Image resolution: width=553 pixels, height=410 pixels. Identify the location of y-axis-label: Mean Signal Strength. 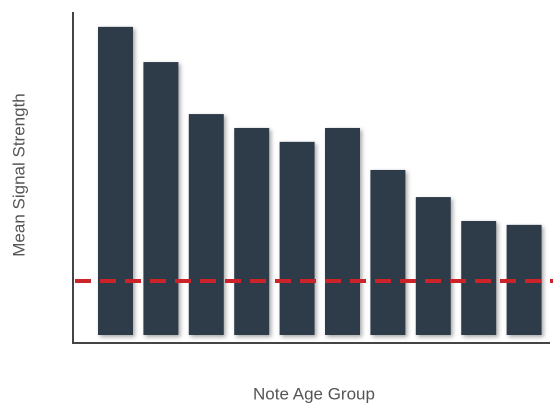
(18, 175).